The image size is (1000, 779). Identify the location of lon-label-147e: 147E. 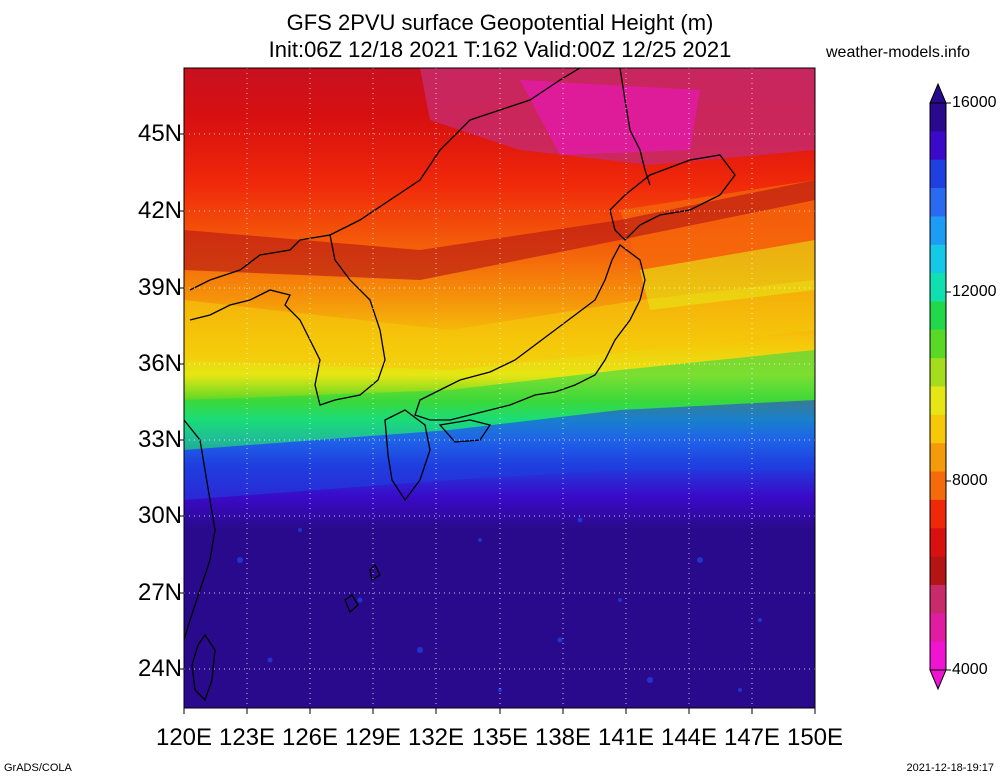
(752, 737).